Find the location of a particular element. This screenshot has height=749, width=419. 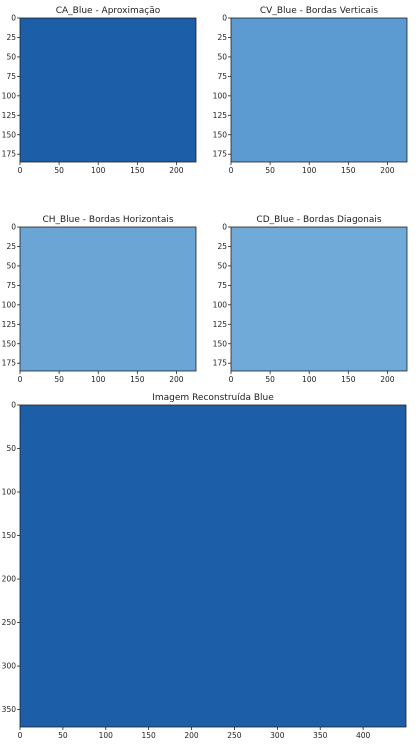

subplot-title: CA_Blue - Aproximação is located at coordinates (108, 11).